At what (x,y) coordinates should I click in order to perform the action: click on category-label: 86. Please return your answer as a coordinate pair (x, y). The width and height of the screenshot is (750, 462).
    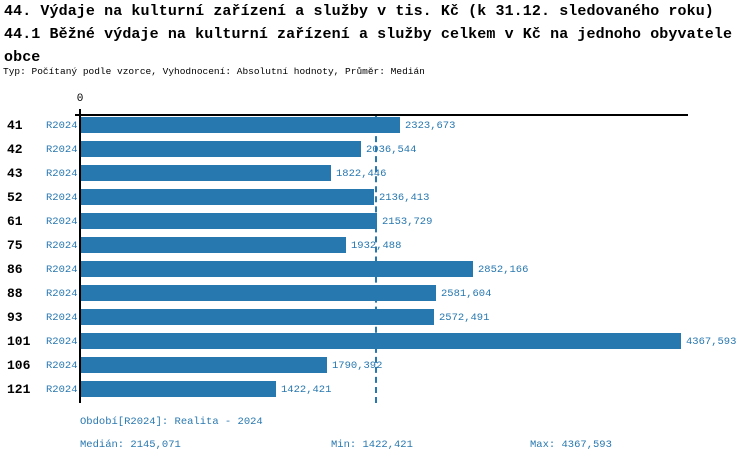
    Looking at the image, I should click on (15, 269).